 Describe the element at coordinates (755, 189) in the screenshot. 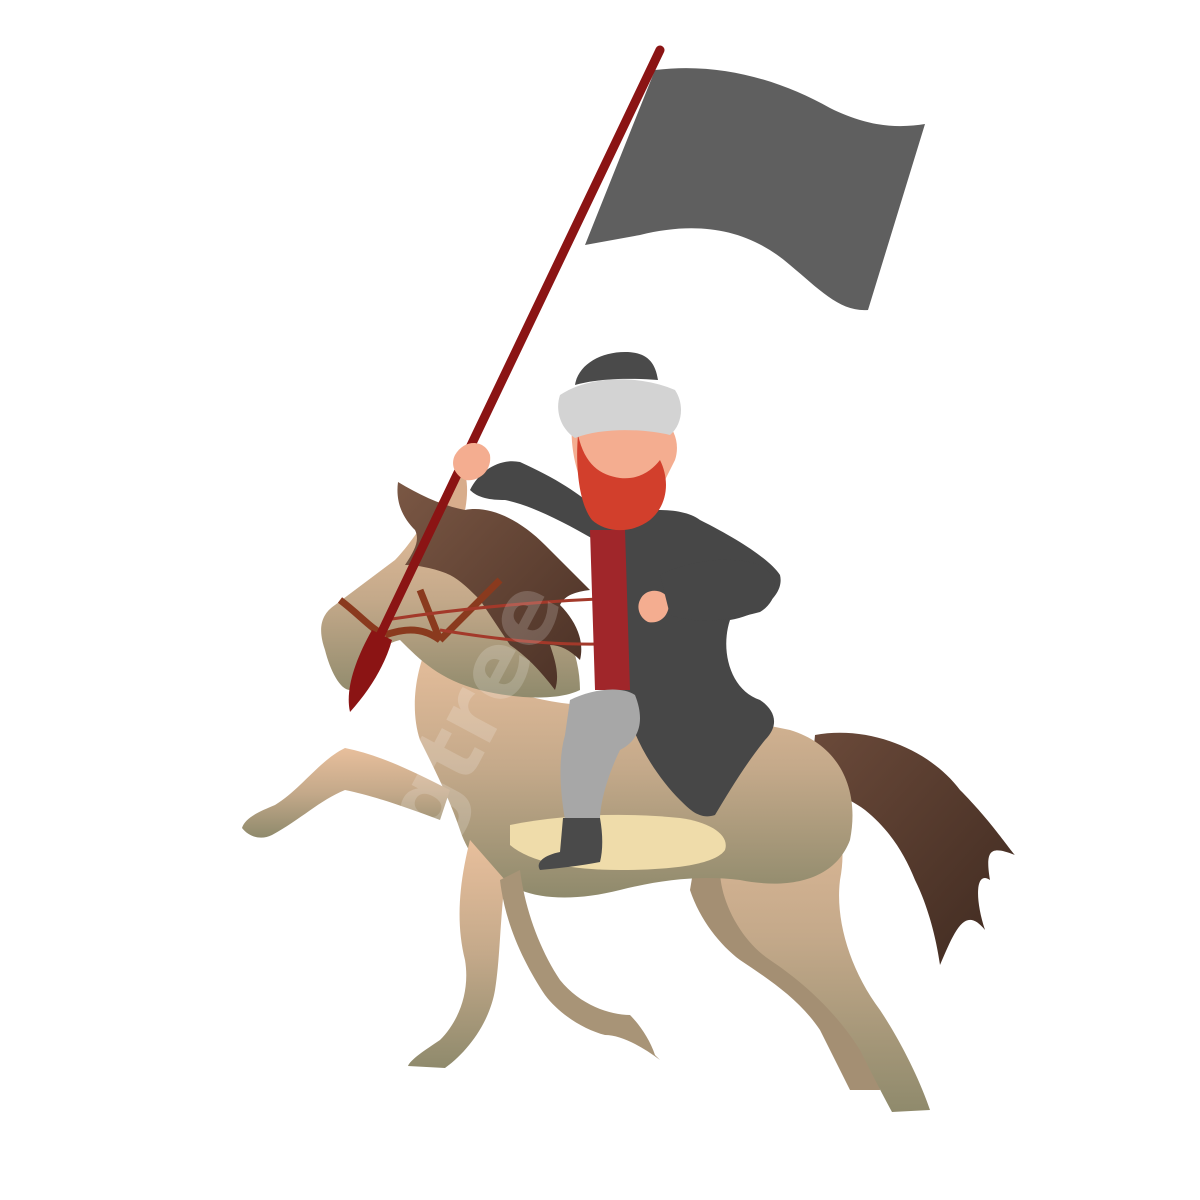

I see `flag` at that location.